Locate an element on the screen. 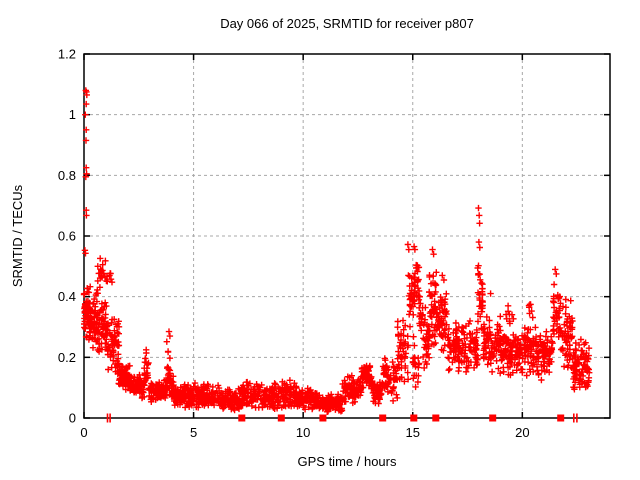  y-tick-label: 1.2 is located at coordinates (67, 54).